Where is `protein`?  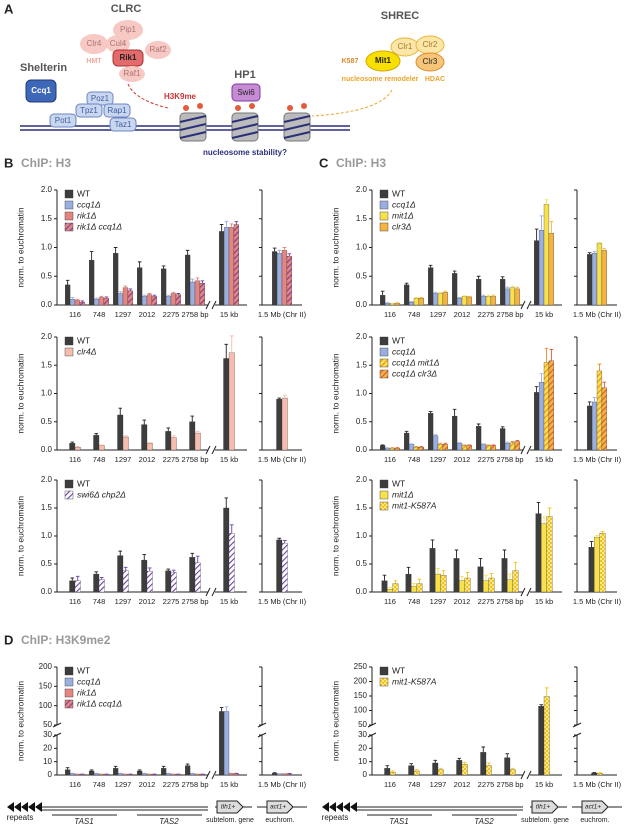 protein is located at coordinates (94, 44).